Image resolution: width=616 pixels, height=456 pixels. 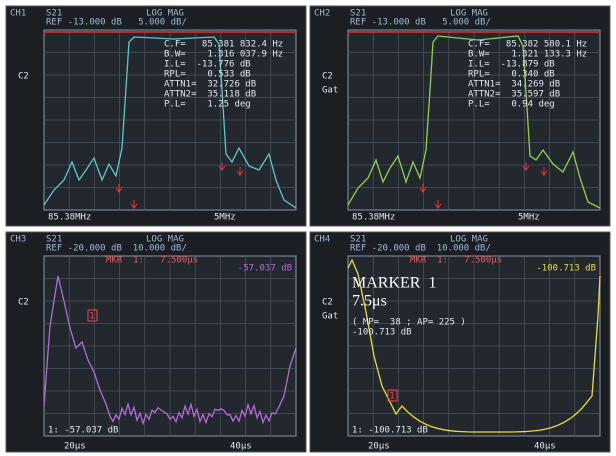 I want to click on footer-label: 1: -57.037 dB, so click(x=83, y=431).